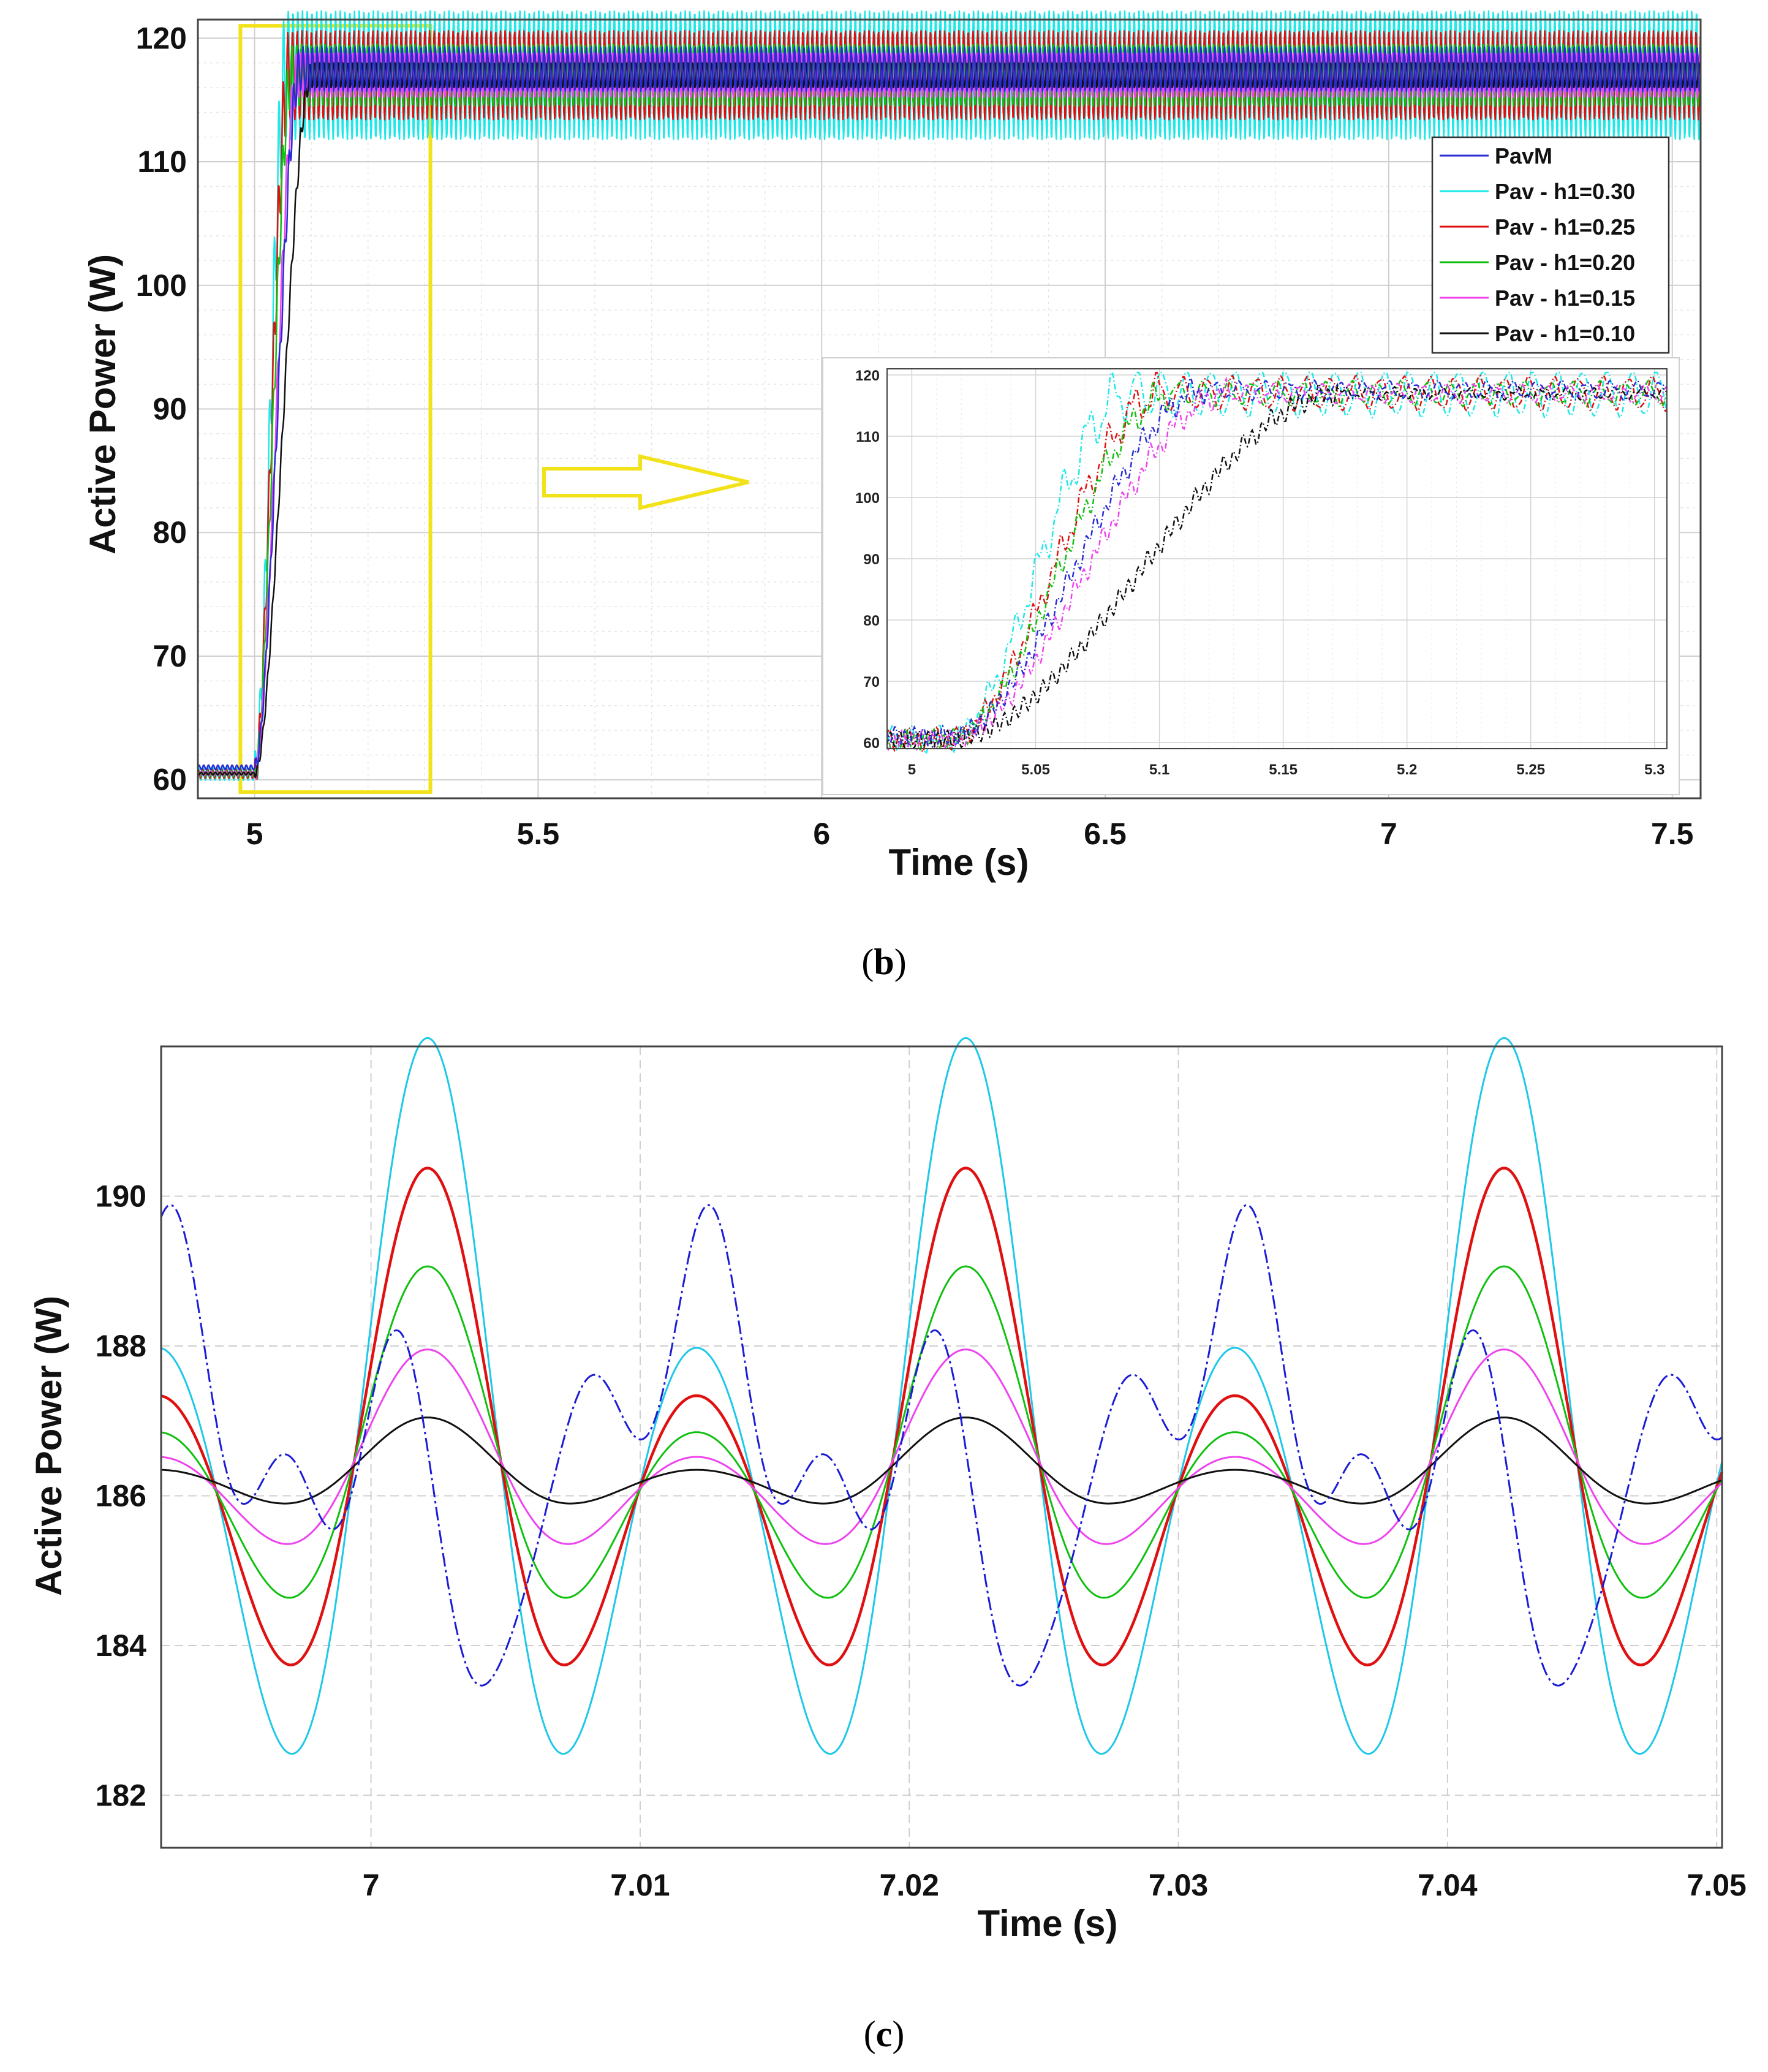 The width and height of the screenshot is (1768, 2072). What do you see at coordinates (1523, 155) in the screenshot?
I see `legend-entry: PavM` at bounding box center [1523, 155].